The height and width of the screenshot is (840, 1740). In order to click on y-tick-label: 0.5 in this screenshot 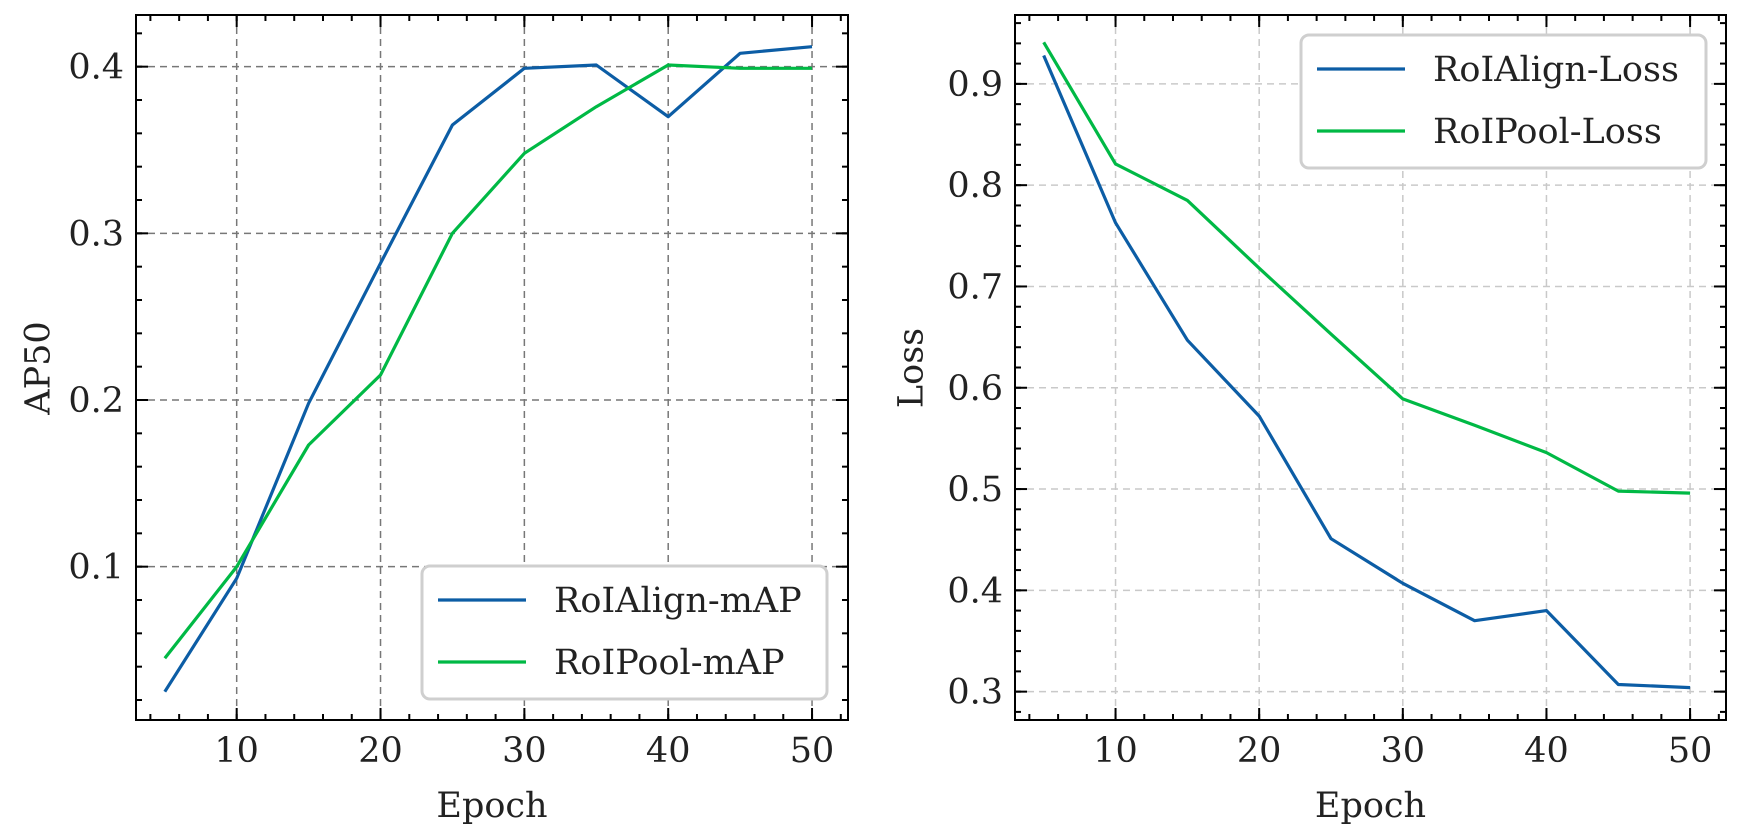, I will do `click(975, 490)`.